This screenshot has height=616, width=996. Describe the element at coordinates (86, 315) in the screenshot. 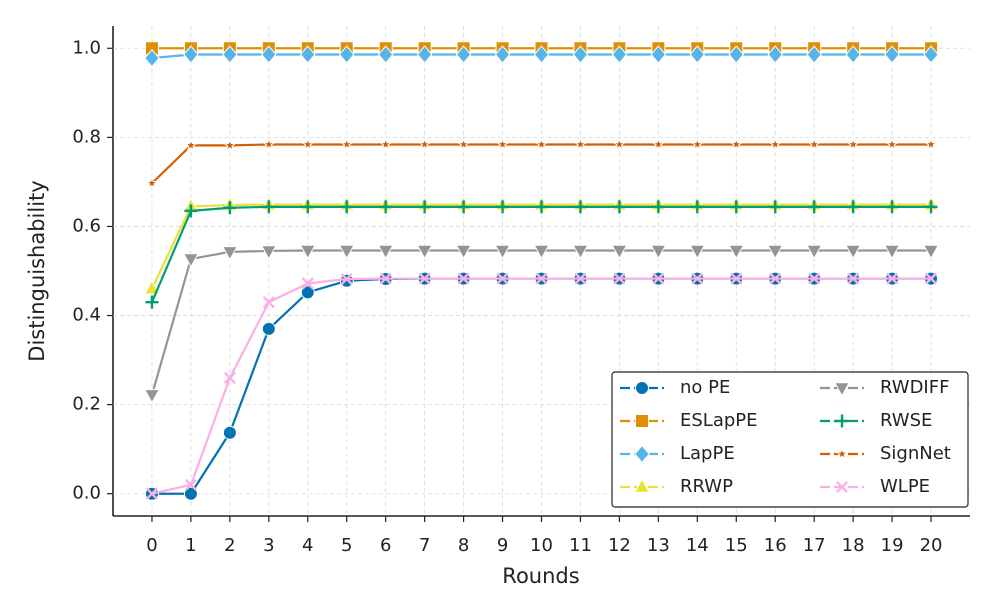

I see `y-tick-label: 0.4` at that location.